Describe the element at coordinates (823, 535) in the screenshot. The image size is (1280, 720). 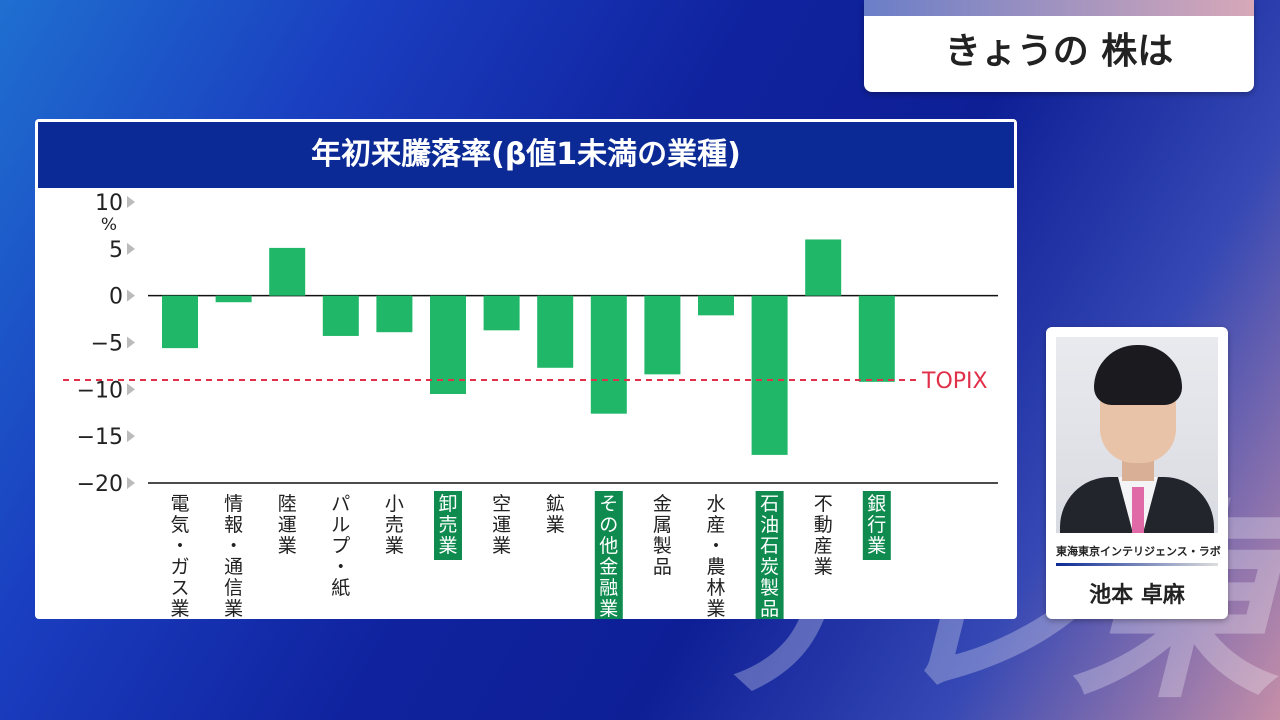
I see `category-label: 不動産業` at that location.